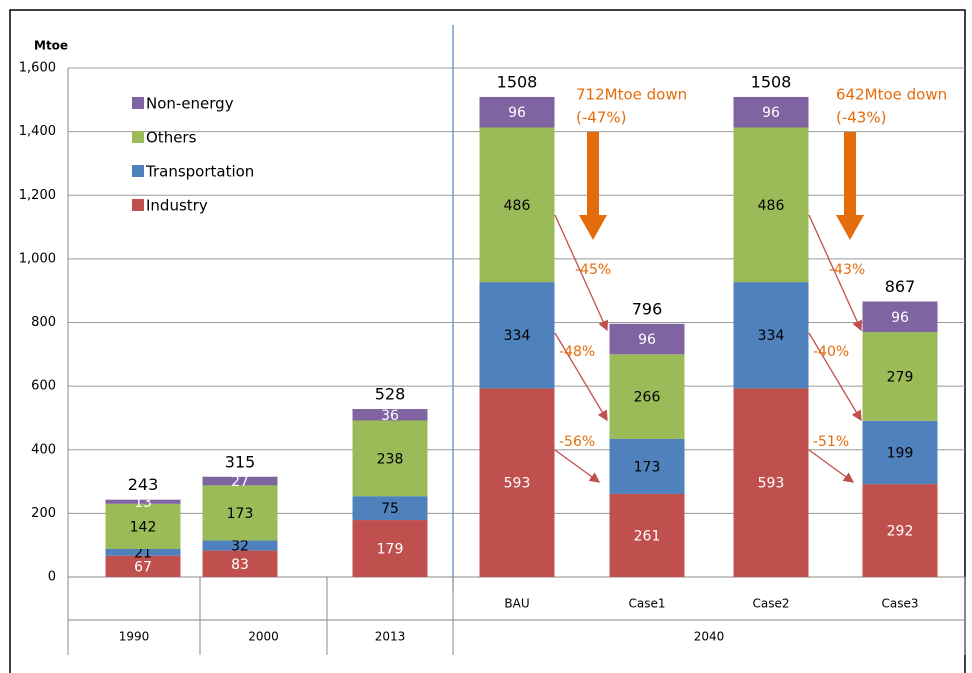 This screenshot has width=972, height=673. Describe the element at coordinates (593, 270) in the screenshot. I see `change-label: -45%` at that location.